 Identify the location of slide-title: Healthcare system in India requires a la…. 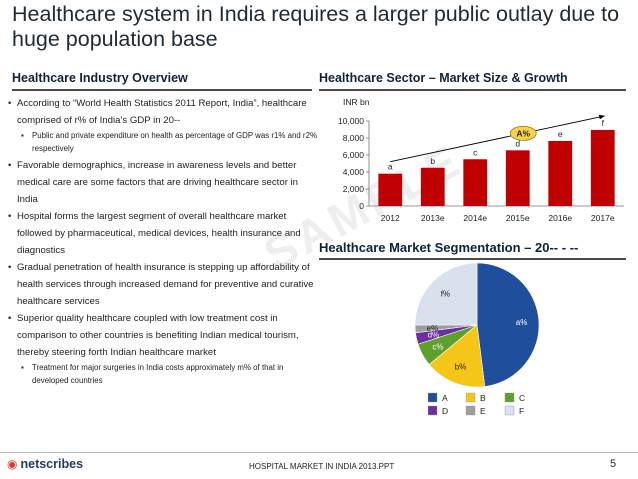
(316, 26).